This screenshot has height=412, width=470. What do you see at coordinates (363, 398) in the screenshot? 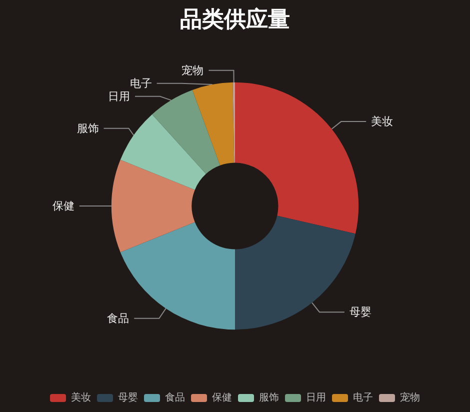
I see `legend-label: 电子` at bounding box center [363, 398].